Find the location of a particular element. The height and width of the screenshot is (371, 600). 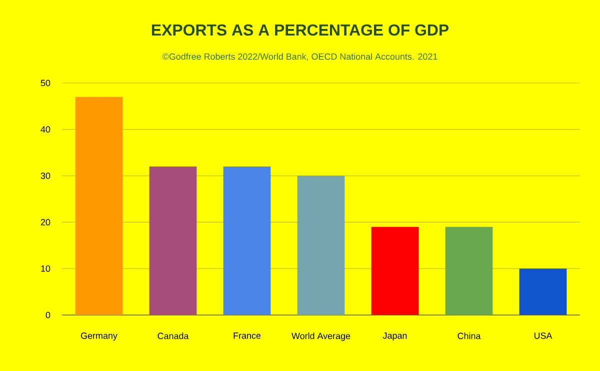

x-tick-label: Canada is located at coordinates (173, 336).